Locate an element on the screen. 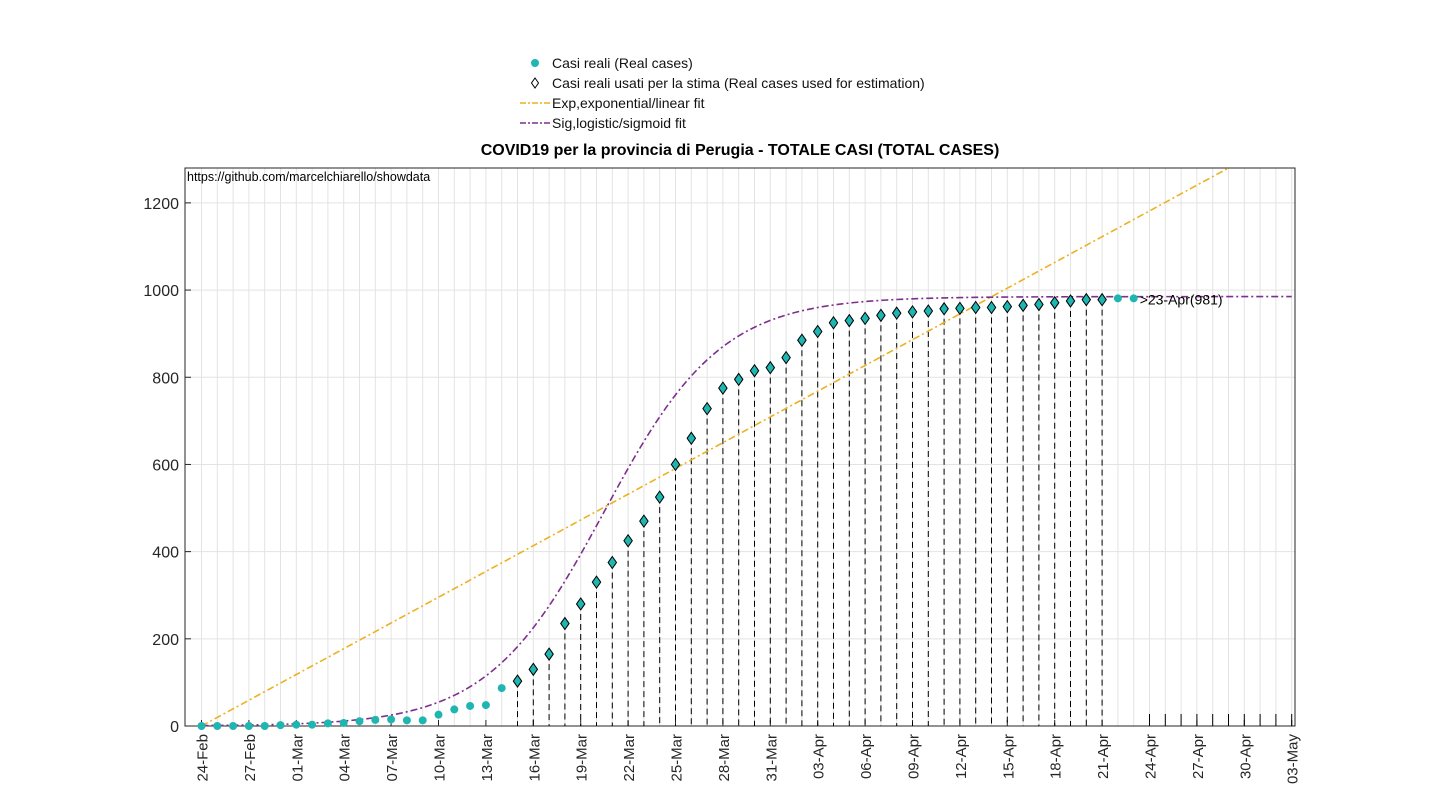  x-tick-label: 22-Mar is located at coordinates (629, 758).